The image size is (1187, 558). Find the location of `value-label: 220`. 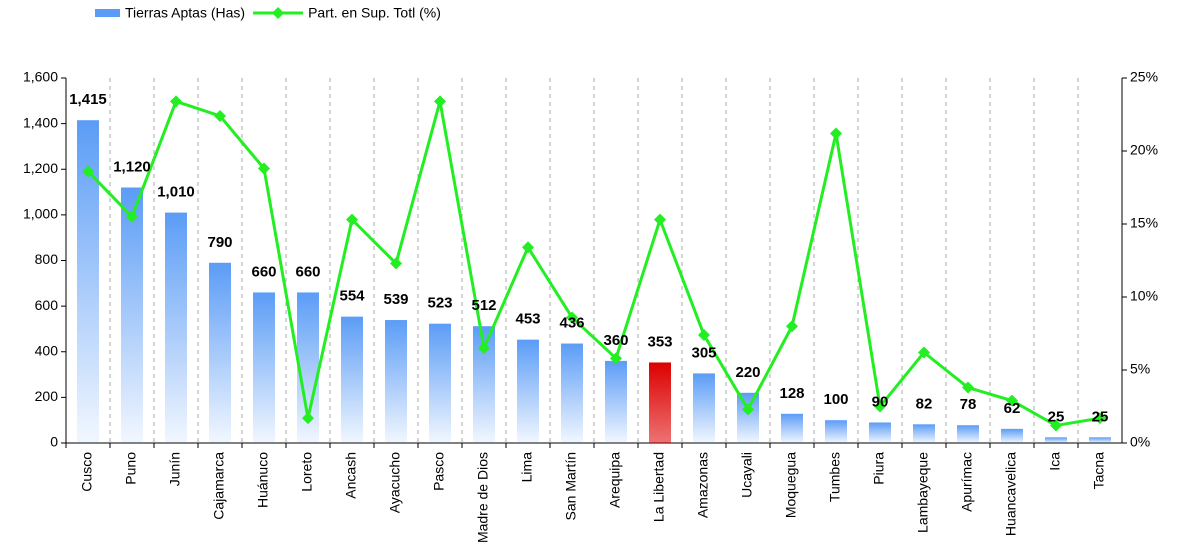

value-label: 220 is located at coordinates (747, 372).